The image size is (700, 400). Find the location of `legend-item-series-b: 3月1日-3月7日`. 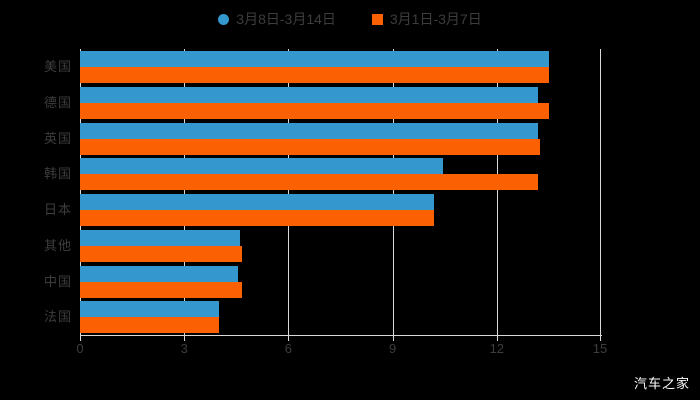

legend-item-series-b: 3月1日-3月7日 is located at coordinates (426, 19).